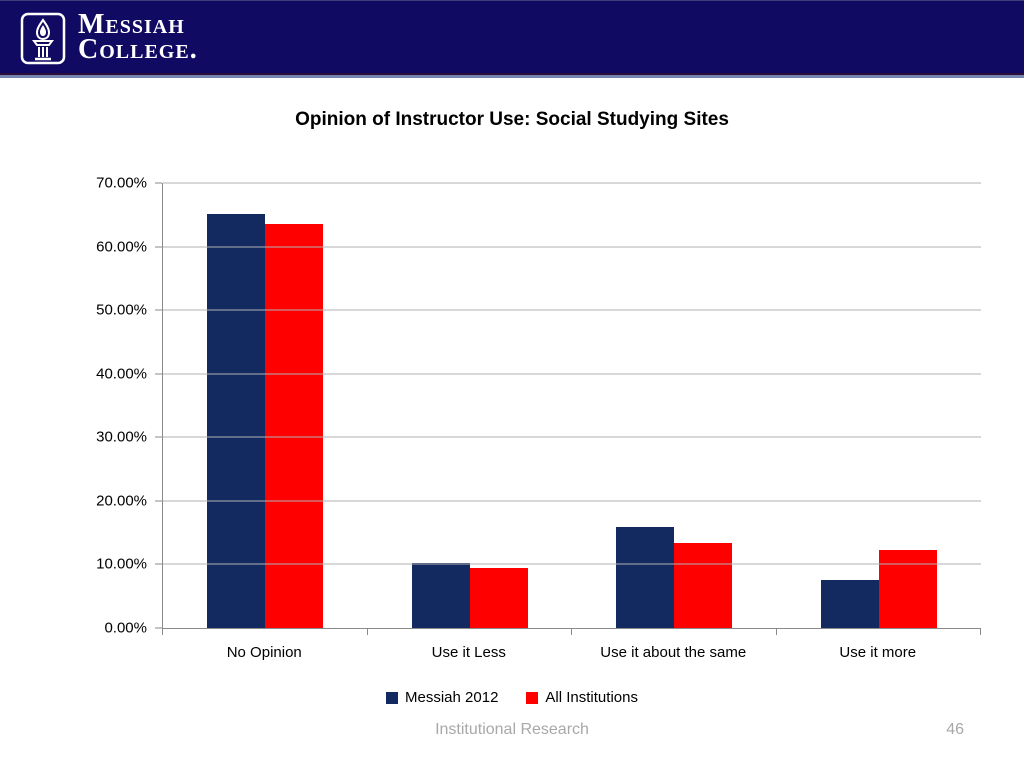  Describe the element at coordinates (158, 405) in the screenshot. I see `y-axis-ticks` at that location.